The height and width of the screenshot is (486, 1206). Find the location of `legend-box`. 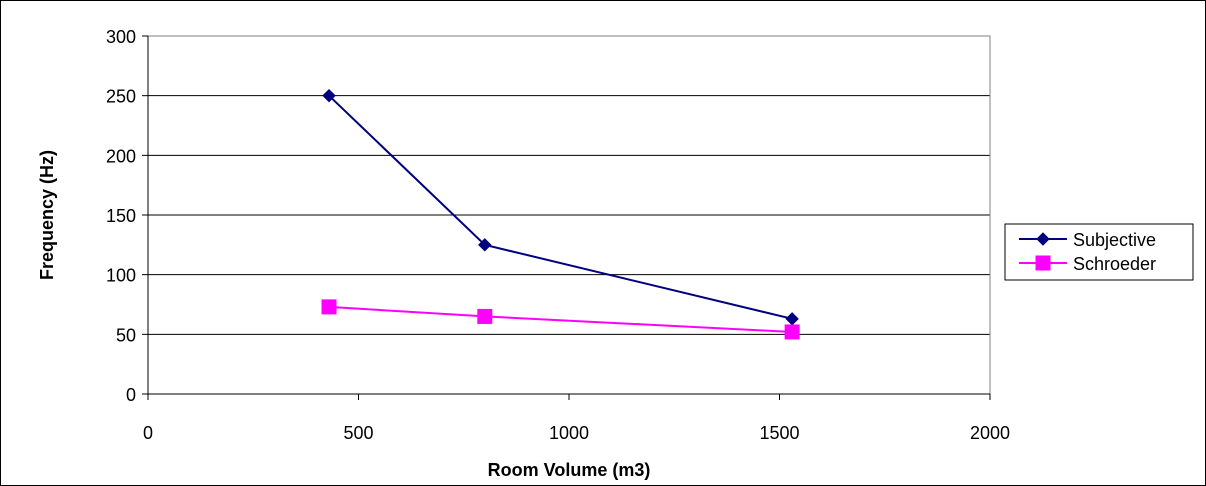

legend-box is located at coordinates (1099, 252).